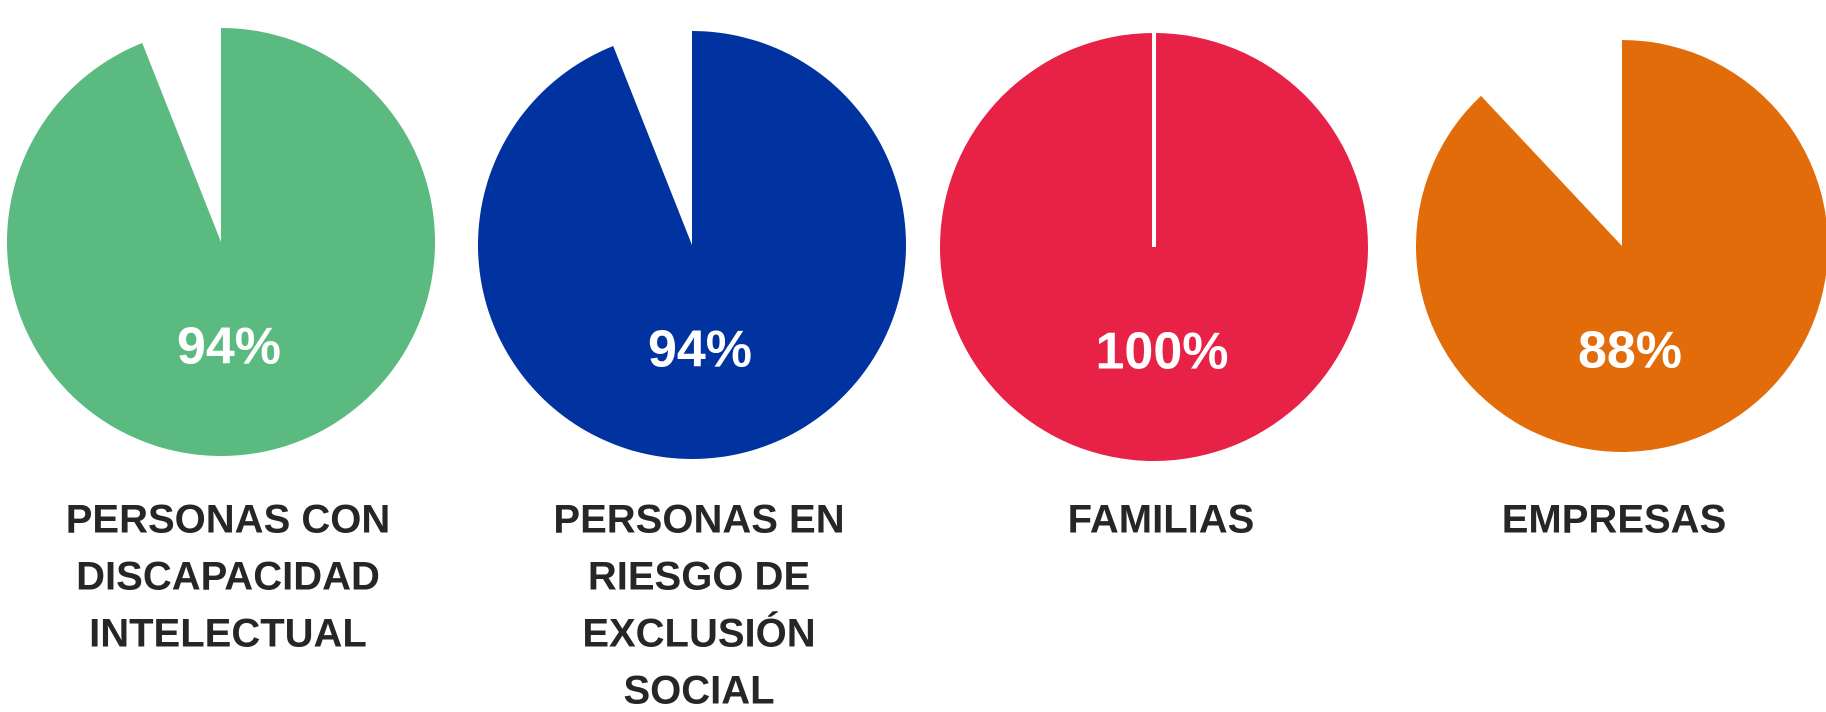 This screenshot has height=712, width=1826. I want to click on category-label: PERSONAS CON, so click(228, 520).